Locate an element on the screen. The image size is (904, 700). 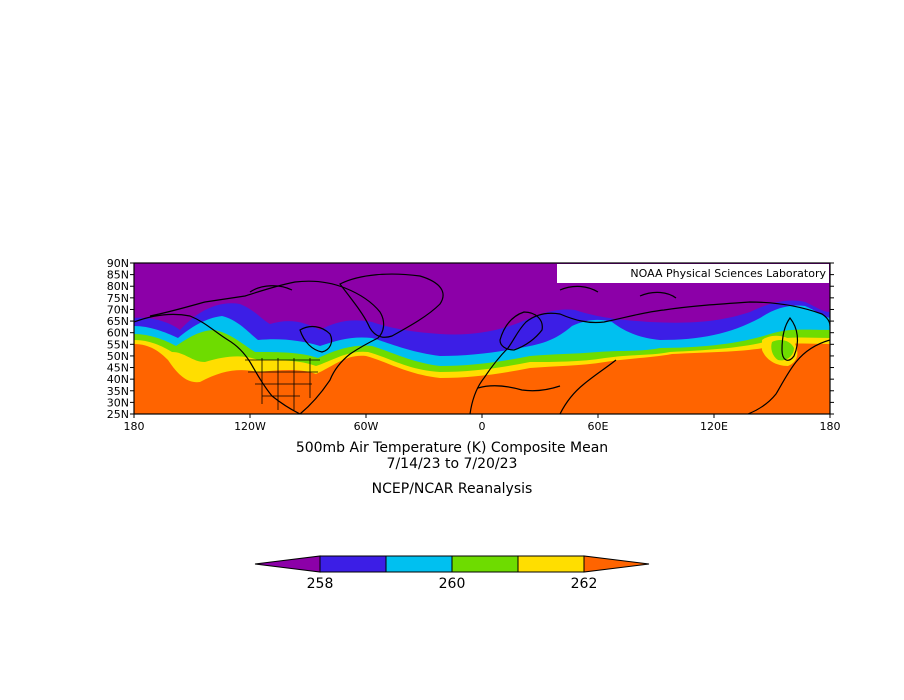
lat-tick-label: 40N is located at coordinates (118, 379).